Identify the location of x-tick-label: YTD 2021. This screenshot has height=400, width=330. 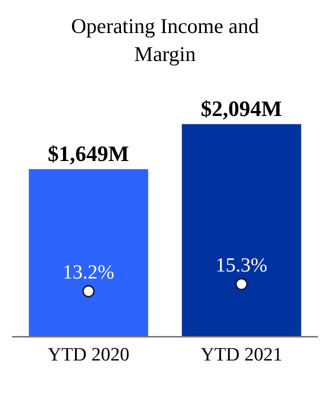
(241, 355).